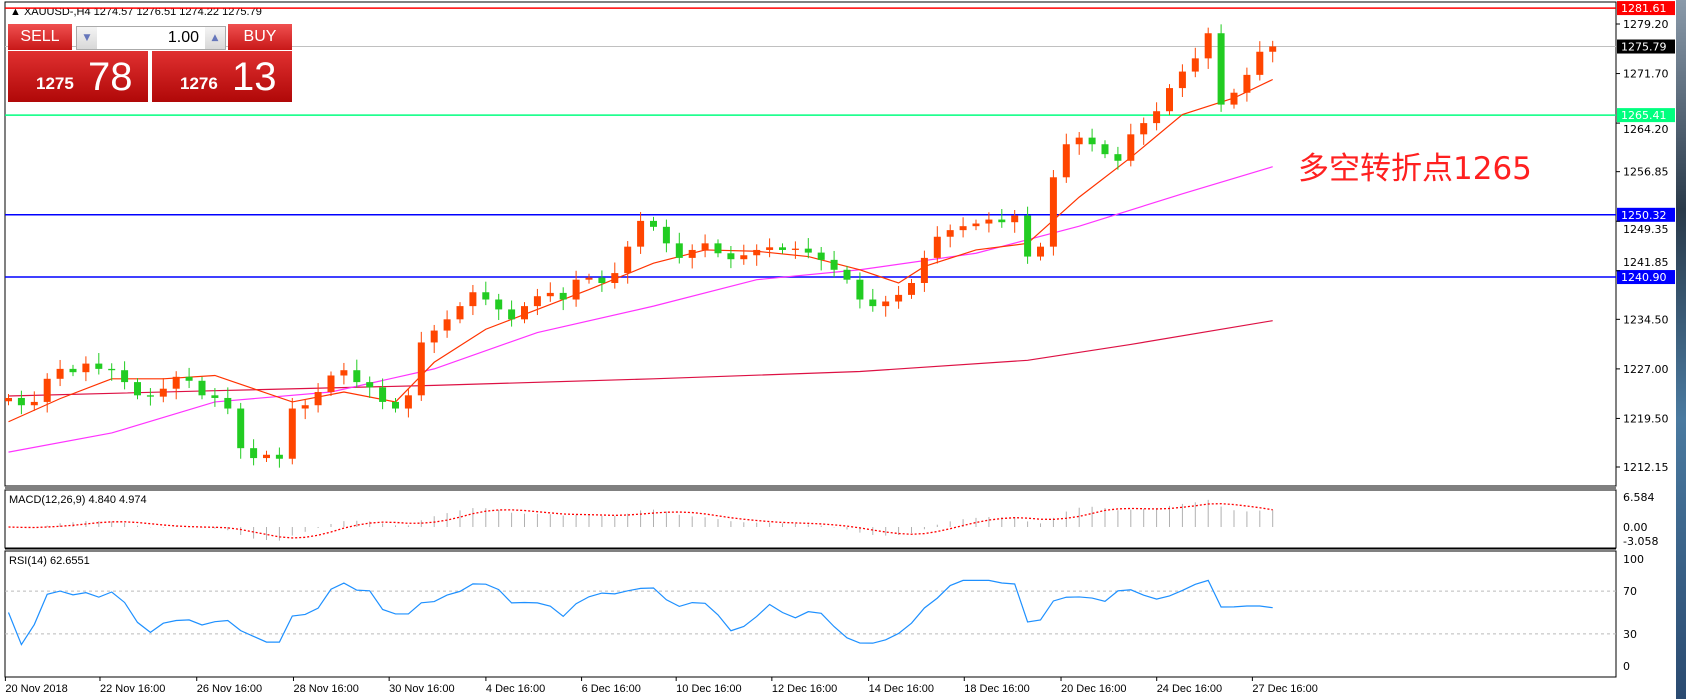 The width and height of the screenshot is (1686, 699). What do you see at coordinates (804, 689) in the screenshot?
I see `time-label: 12 Dec 16:00` at bounding box center [804, 689].